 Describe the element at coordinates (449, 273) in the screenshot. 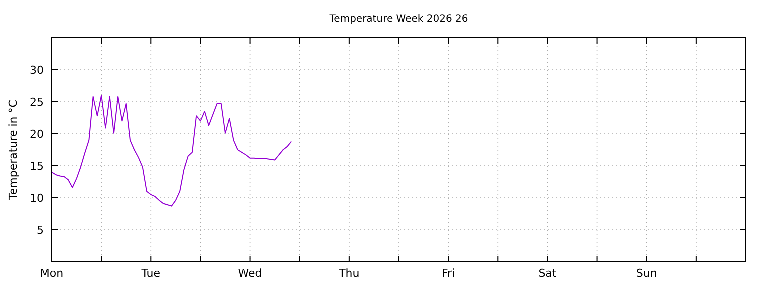

I see `x-tick-label: Fri` at that location.